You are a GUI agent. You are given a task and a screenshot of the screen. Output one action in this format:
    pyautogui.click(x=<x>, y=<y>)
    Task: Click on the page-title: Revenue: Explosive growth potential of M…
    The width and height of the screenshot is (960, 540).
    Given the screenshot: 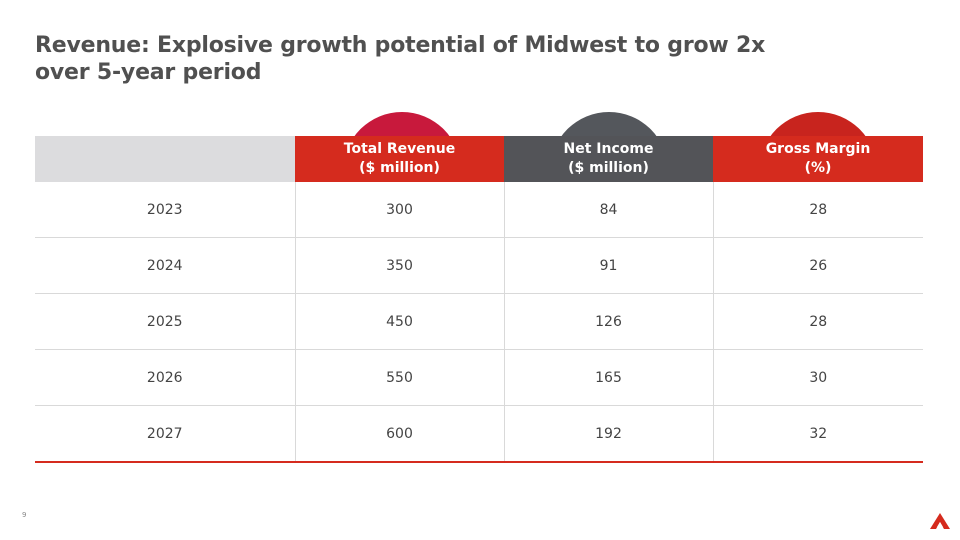 What is the action you would take?
    pyautogui.click(x=400, y=59)
    